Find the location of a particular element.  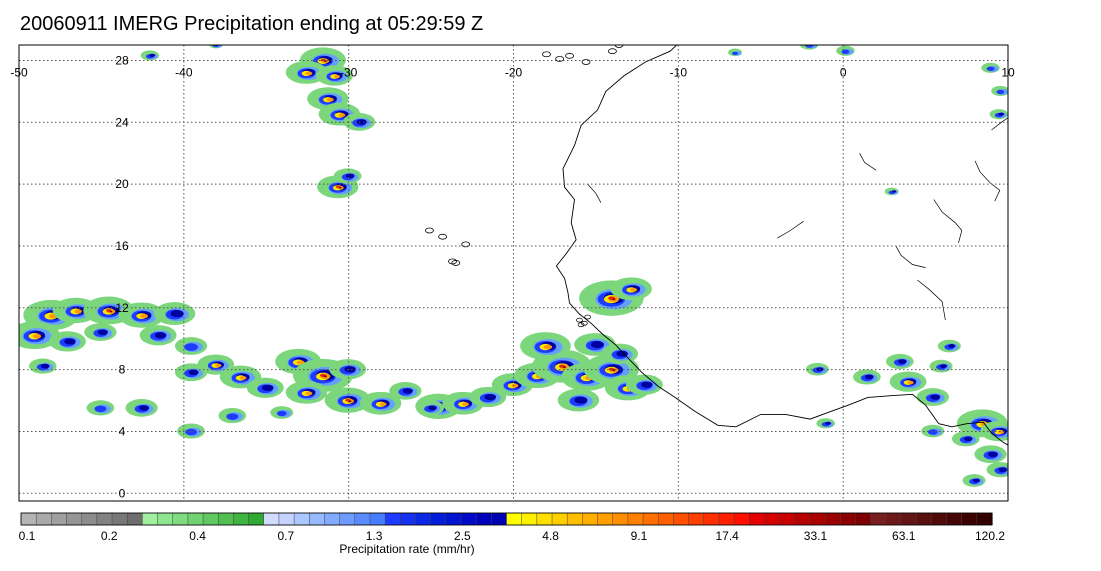

longitude-label: -40 is located at coordinates (184, 72).